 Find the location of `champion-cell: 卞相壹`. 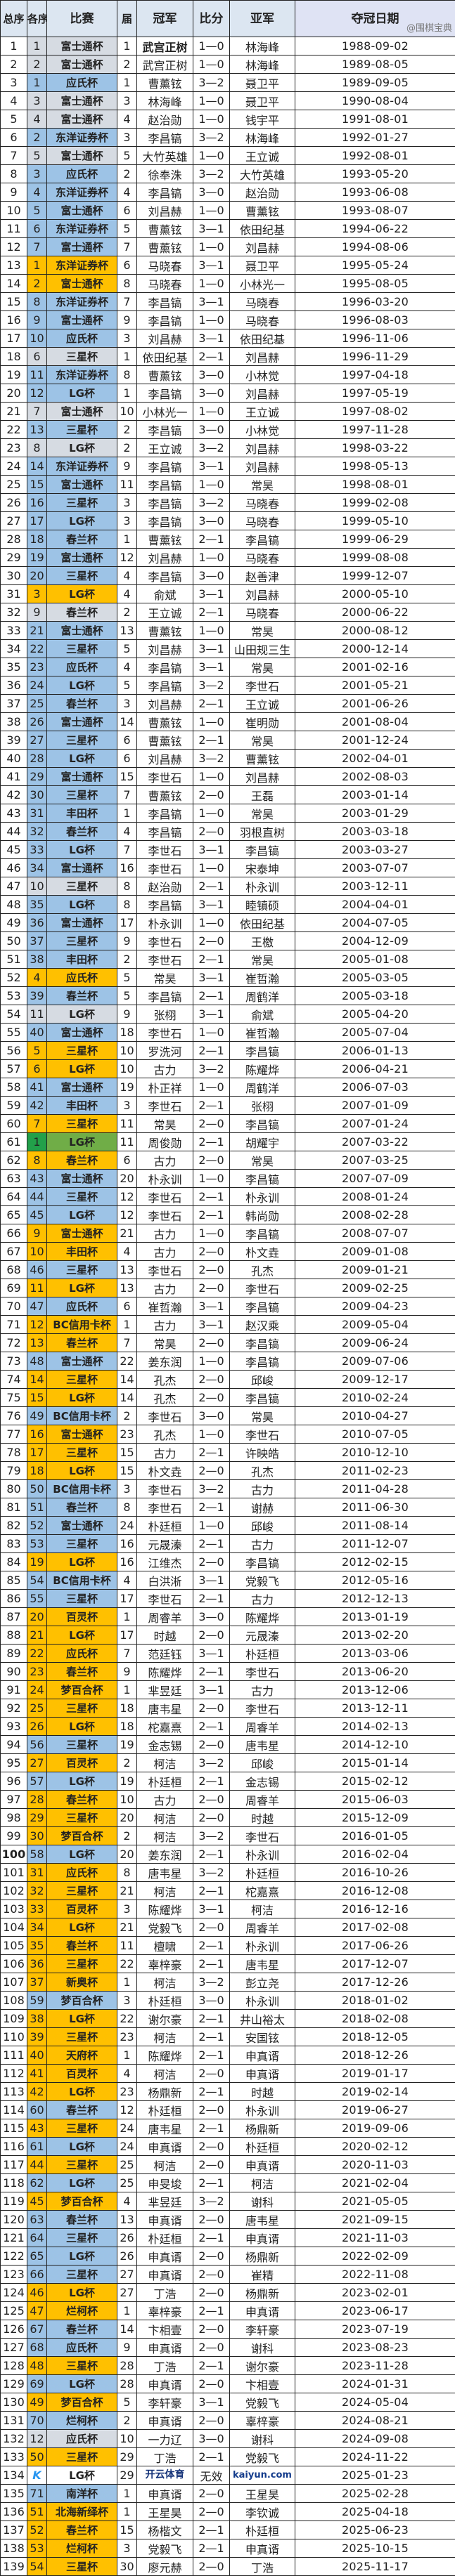

champion-cell: 卞相壹 is located at coordinates (164, 2329).